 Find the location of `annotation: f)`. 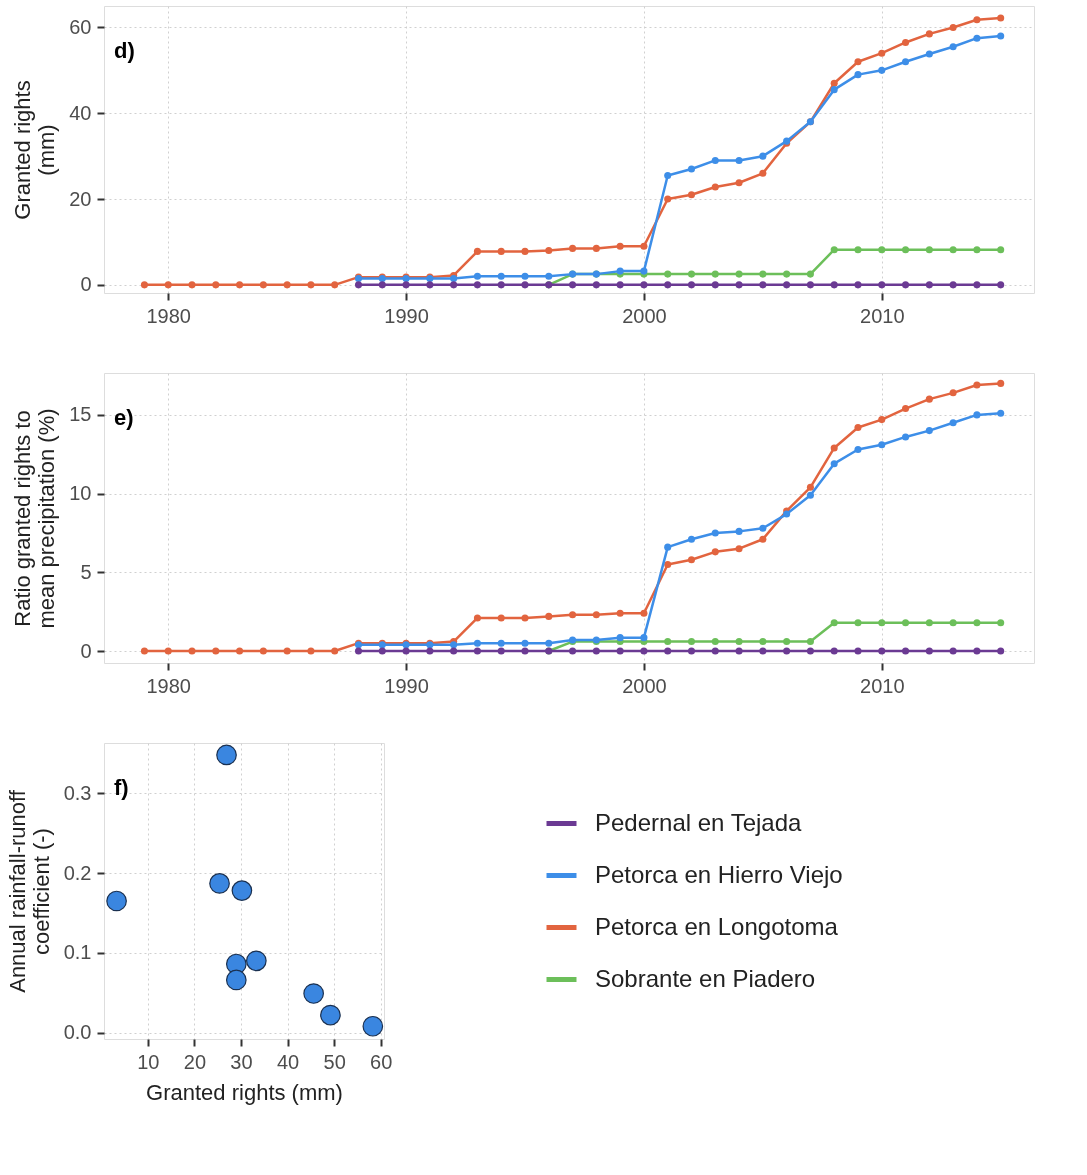

annotation: f) is located at coordinates (121, 787).